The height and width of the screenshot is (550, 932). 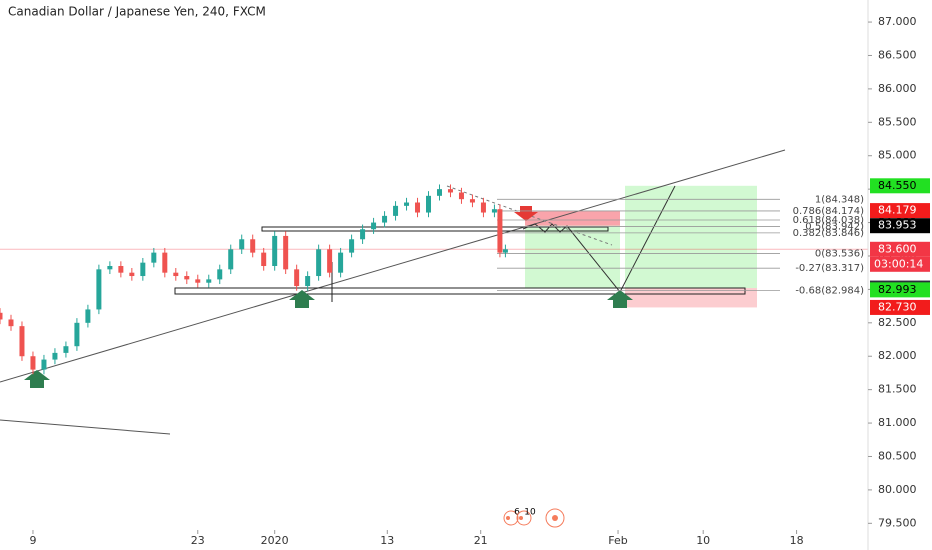 I want to click on fib-label: 0.786(84.174), so click(x=829, y=211).